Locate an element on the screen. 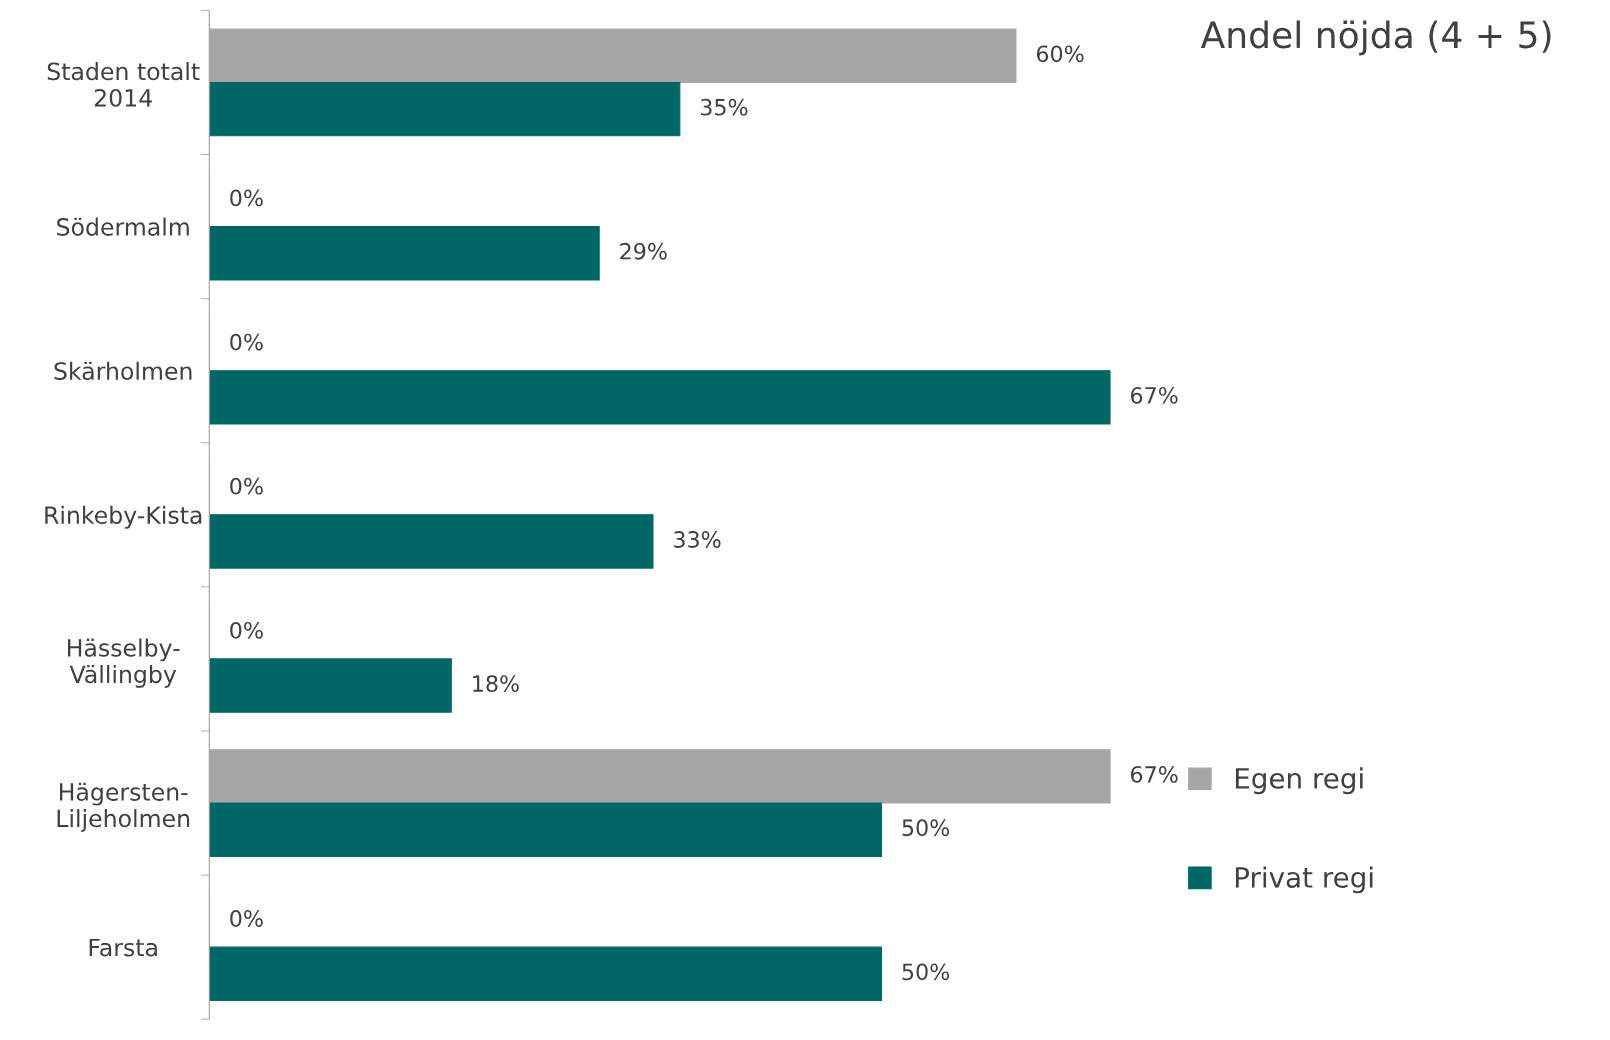 The width and height of the screenshot is (1610, 1040). data-label: 60% is located at coordinates (1060, 54).